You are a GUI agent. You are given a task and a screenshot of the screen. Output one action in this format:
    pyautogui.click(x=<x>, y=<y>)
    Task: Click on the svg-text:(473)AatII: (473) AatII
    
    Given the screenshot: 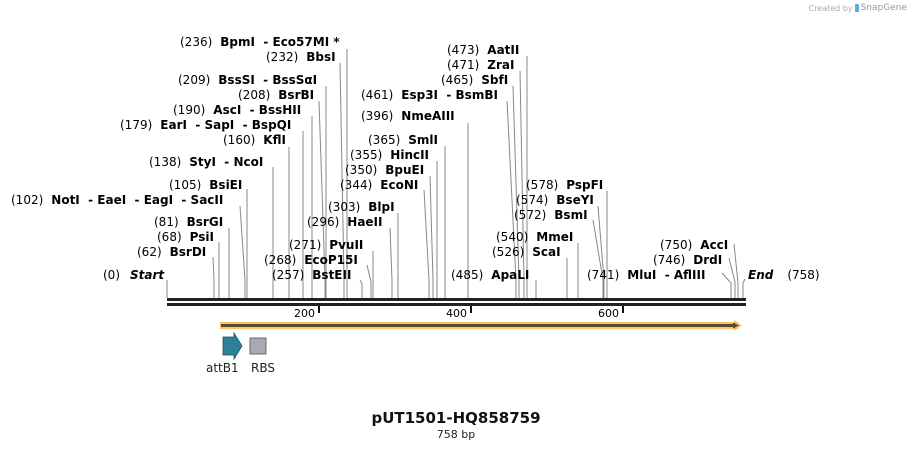 What is the action you would take?
    pyautogui.click(x=483, y=50)
    